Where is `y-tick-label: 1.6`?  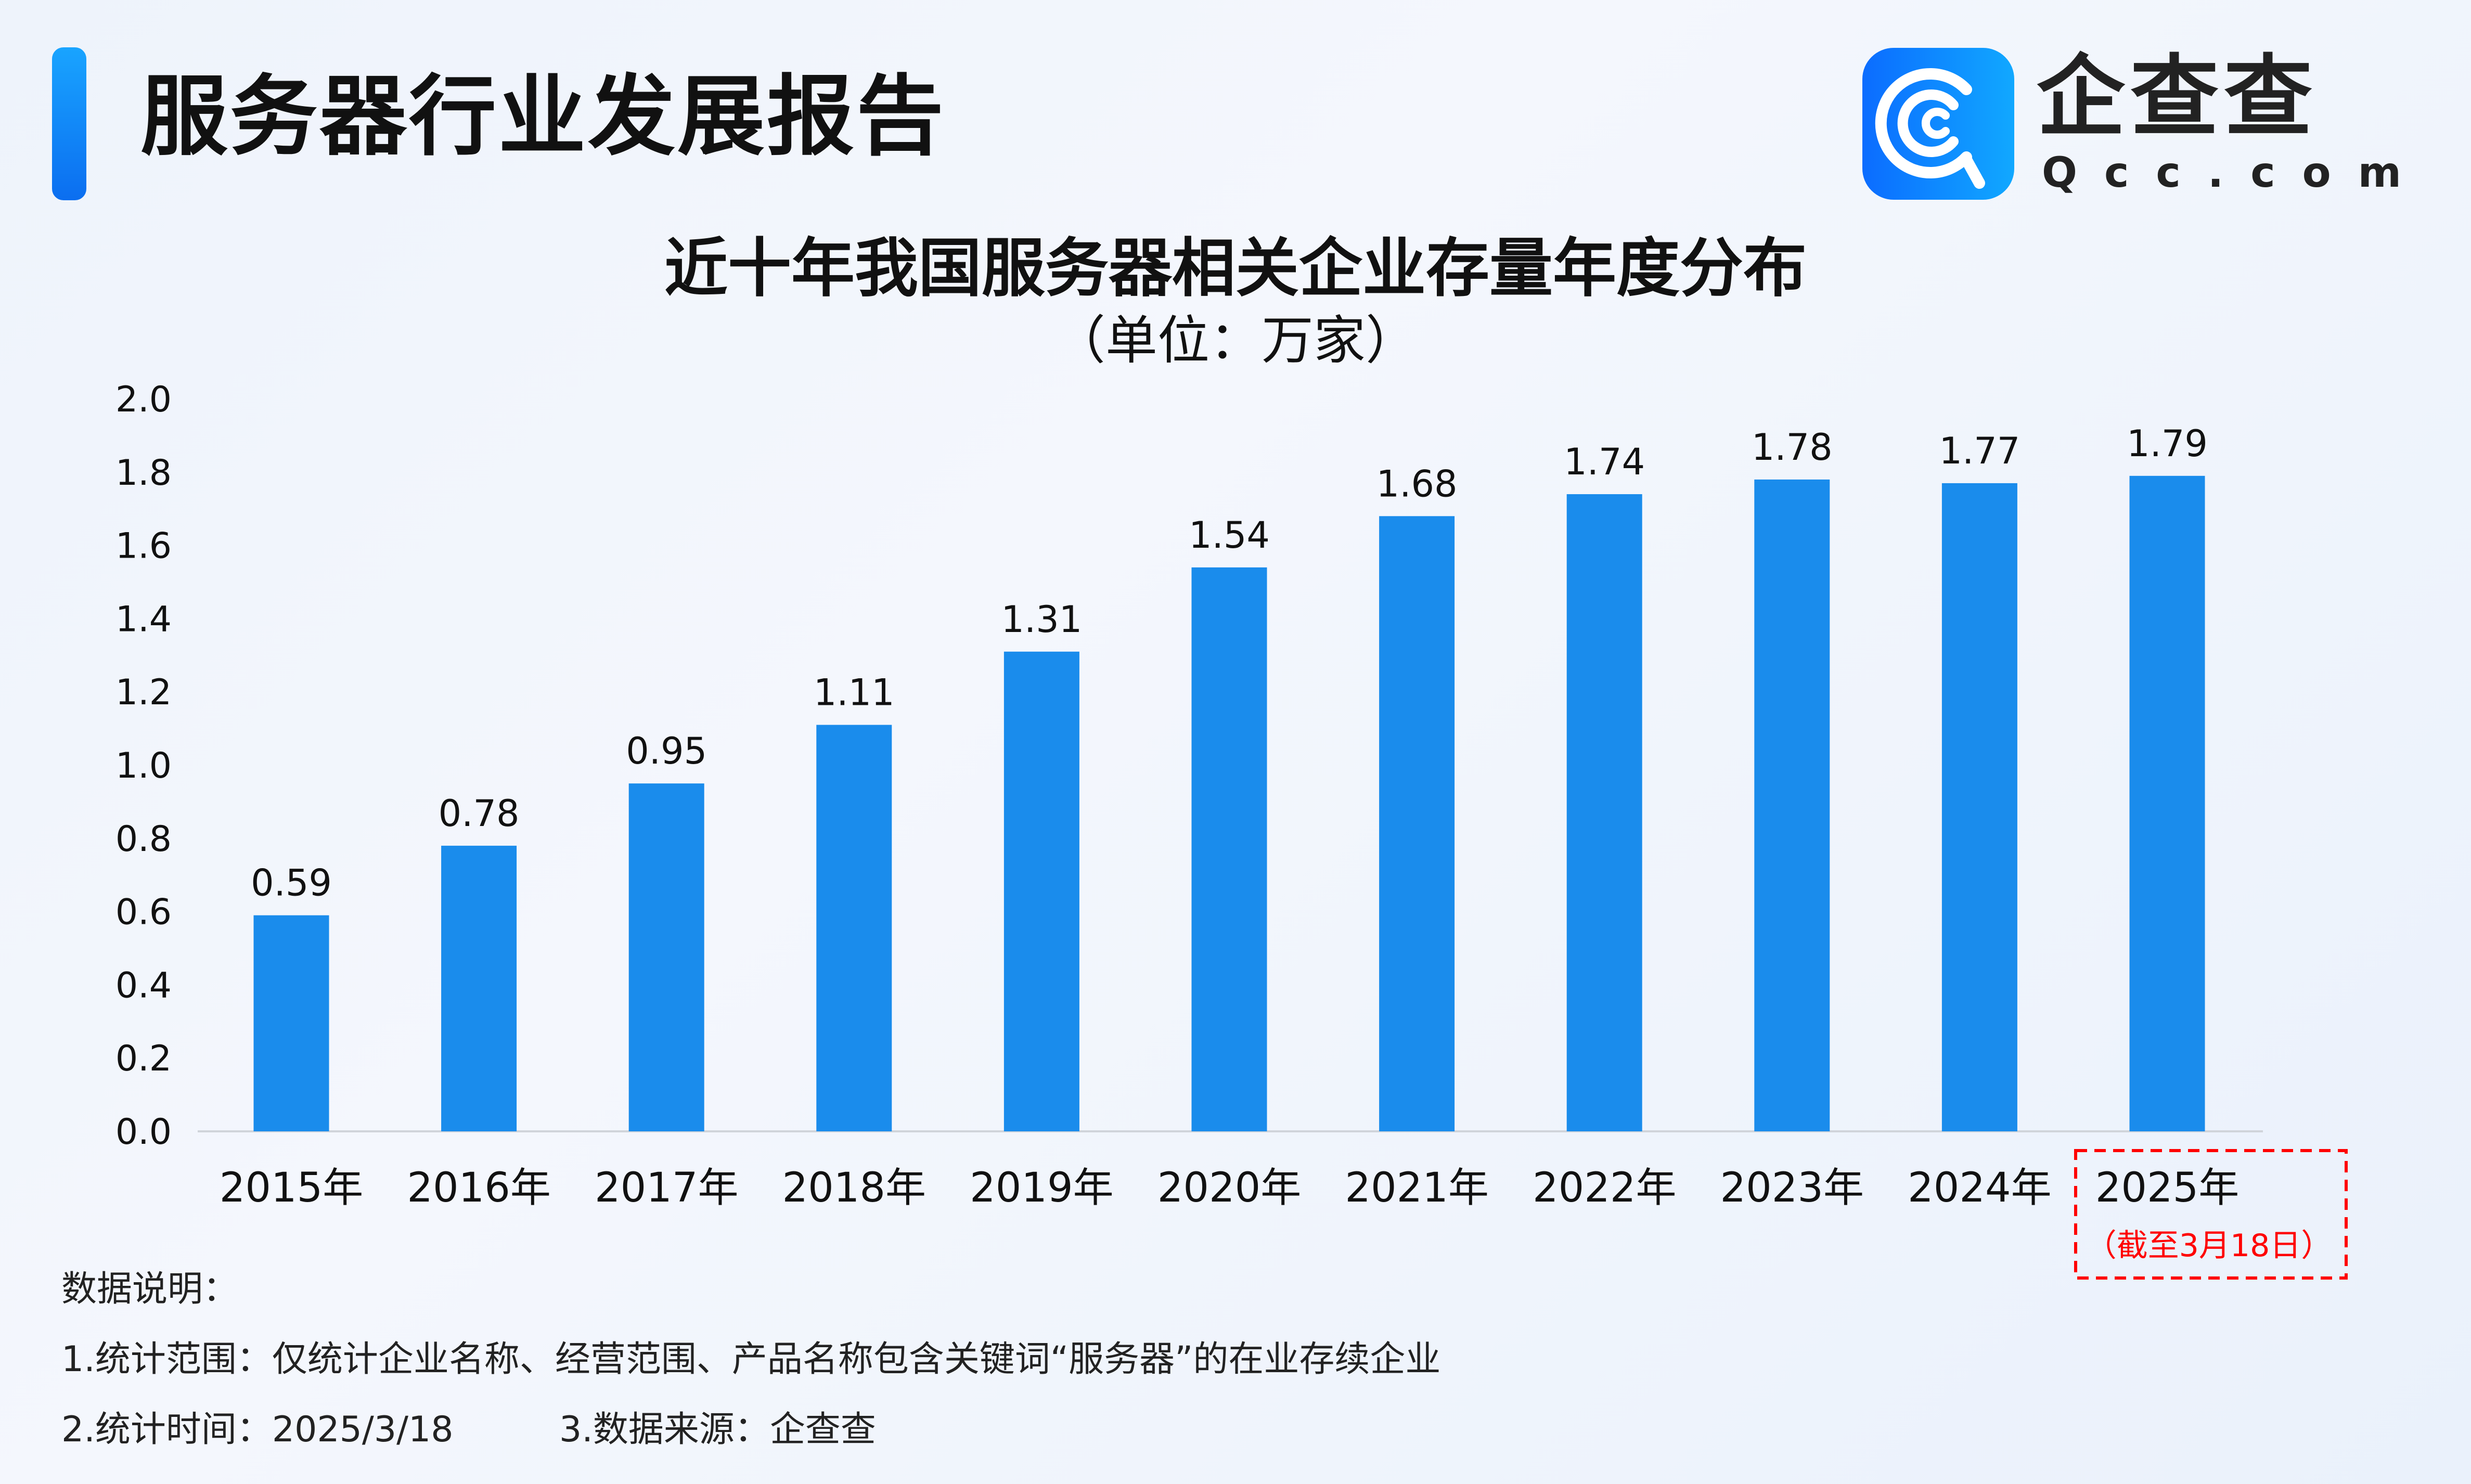 y-tick-label: 1.6 is located at coordinates (143, 546).